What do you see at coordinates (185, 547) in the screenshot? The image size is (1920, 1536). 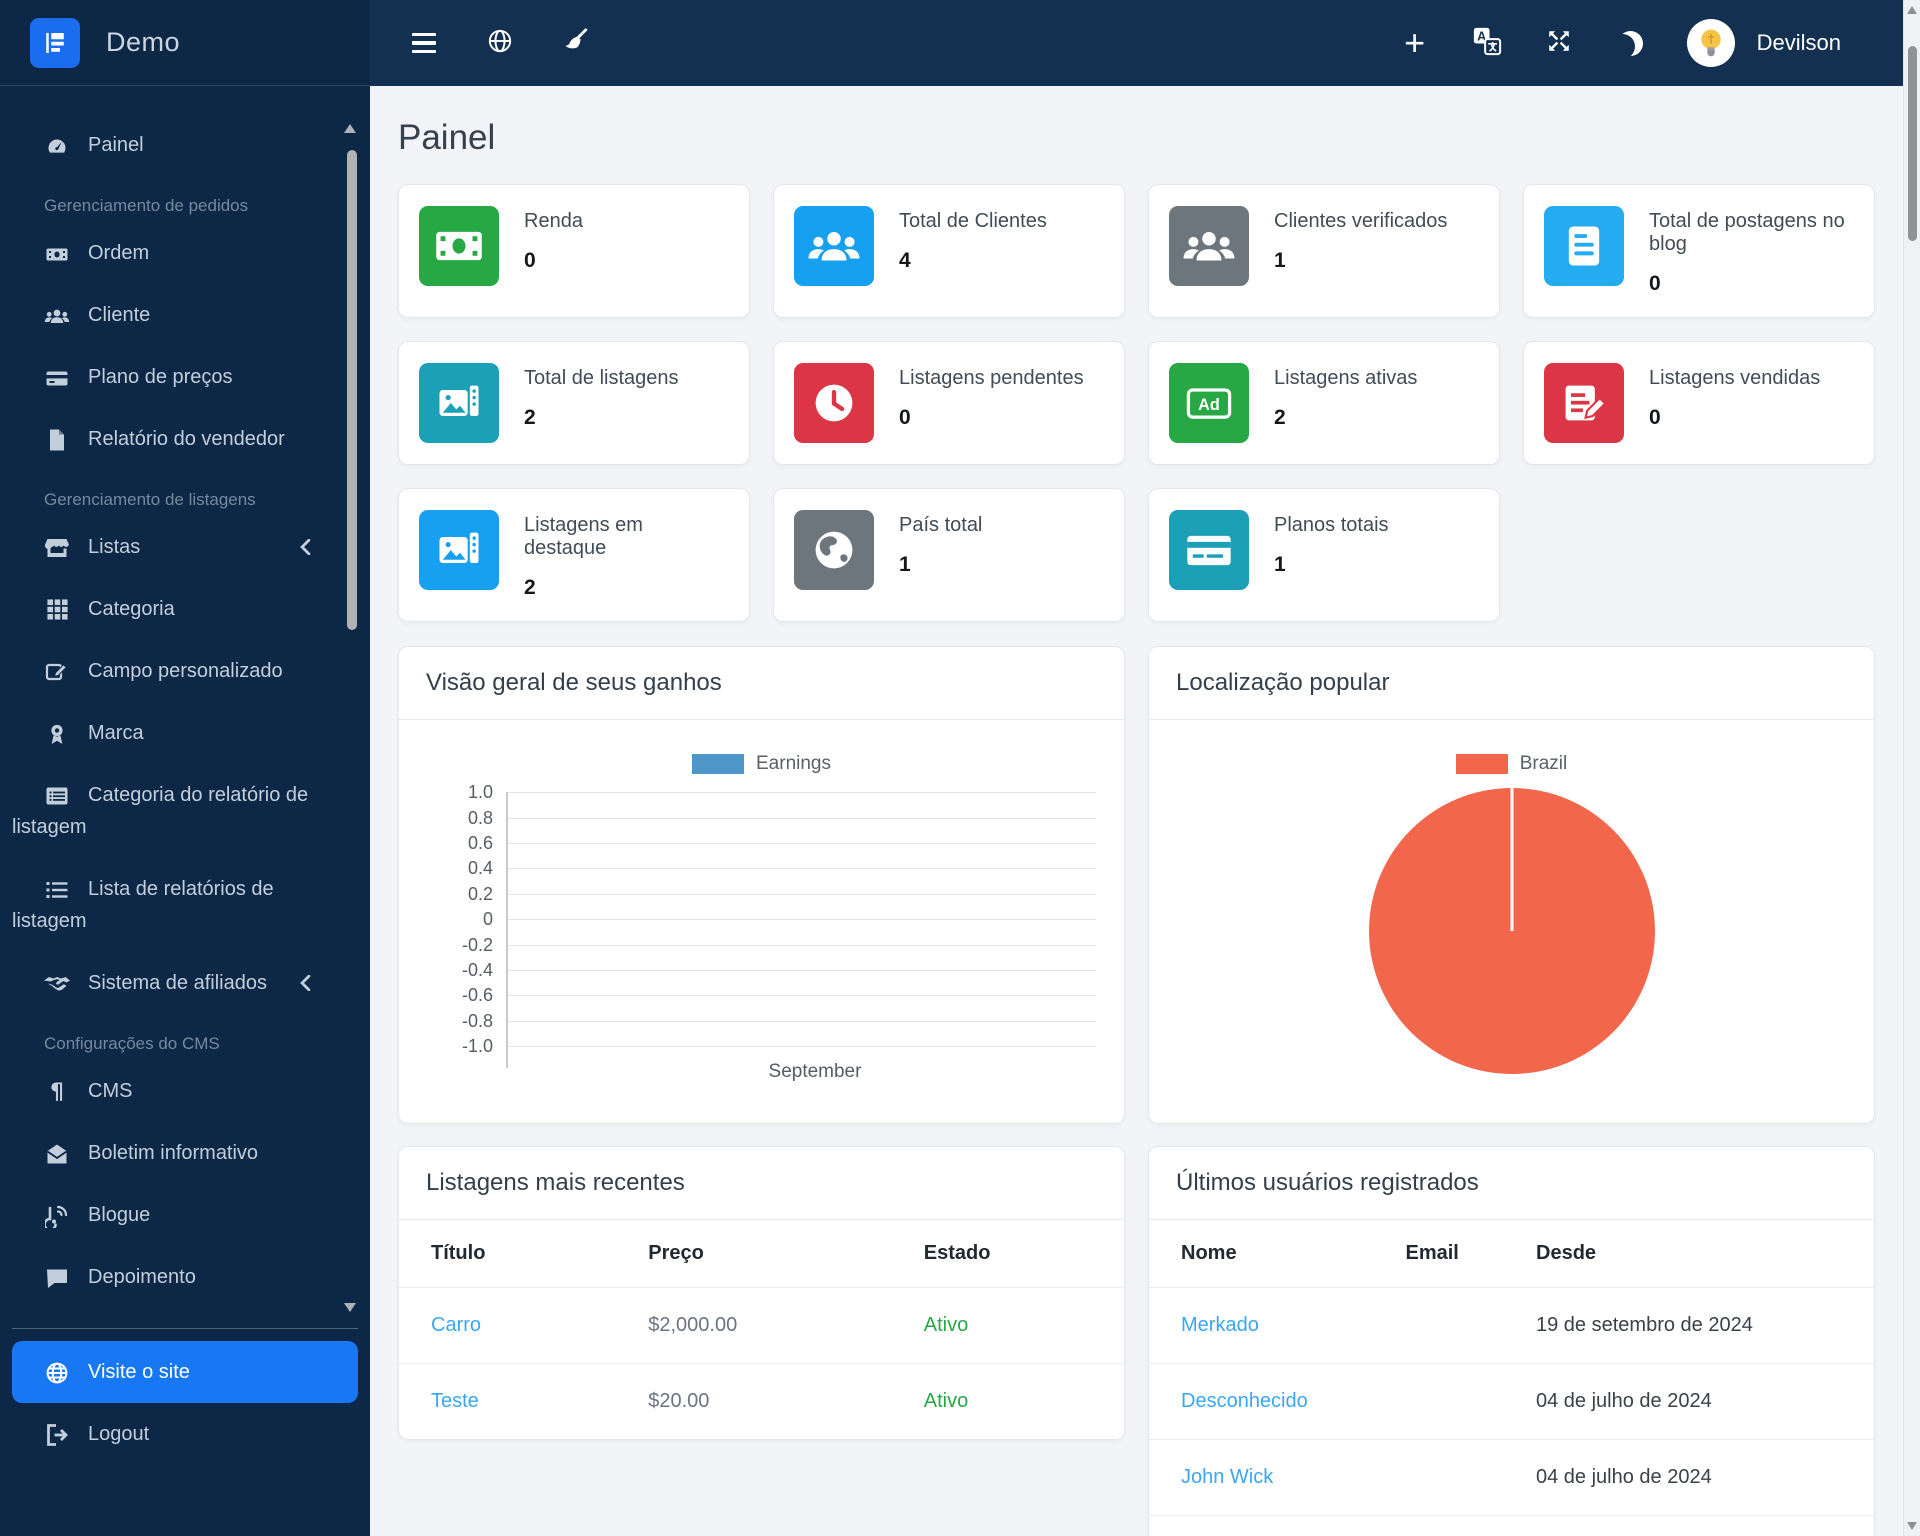 I see `sidebar-item-listas: Listas` at bounding box center [185, 547].